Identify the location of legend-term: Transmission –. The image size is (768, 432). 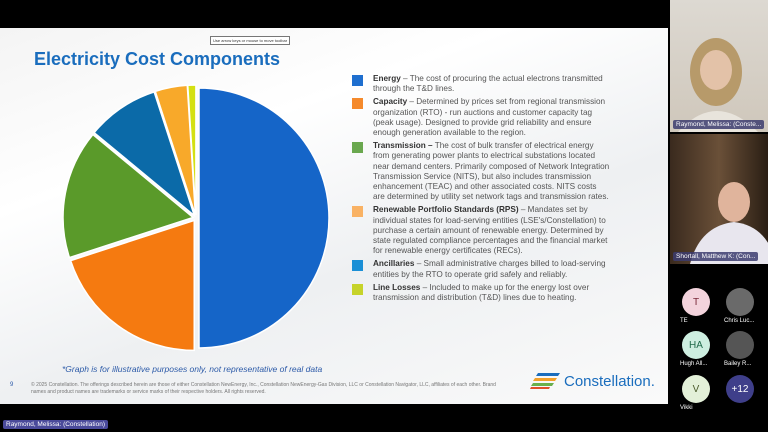
(403, 146).